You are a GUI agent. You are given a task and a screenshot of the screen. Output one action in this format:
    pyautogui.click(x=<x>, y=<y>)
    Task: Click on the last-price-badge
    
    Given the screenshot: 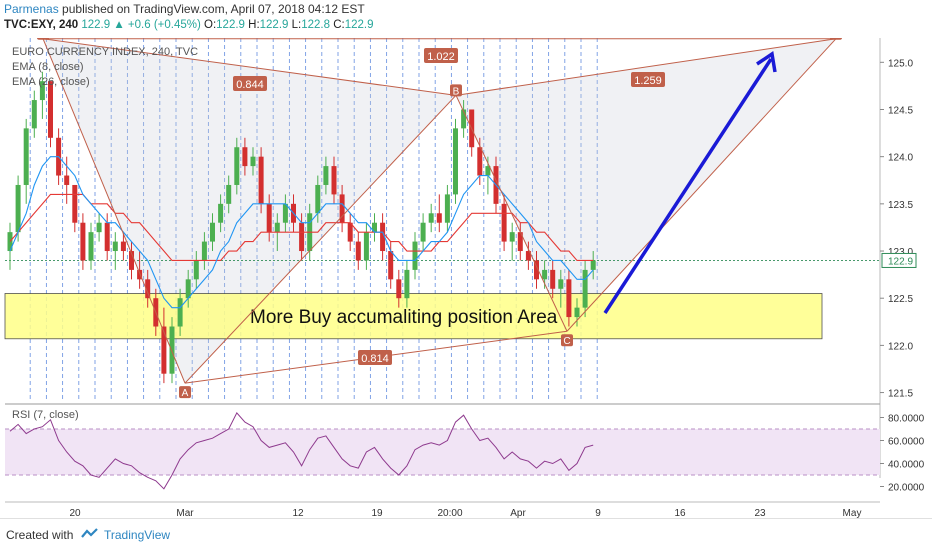 What is the action you would take?
    pyautogui.click(x=899, y=260)
    